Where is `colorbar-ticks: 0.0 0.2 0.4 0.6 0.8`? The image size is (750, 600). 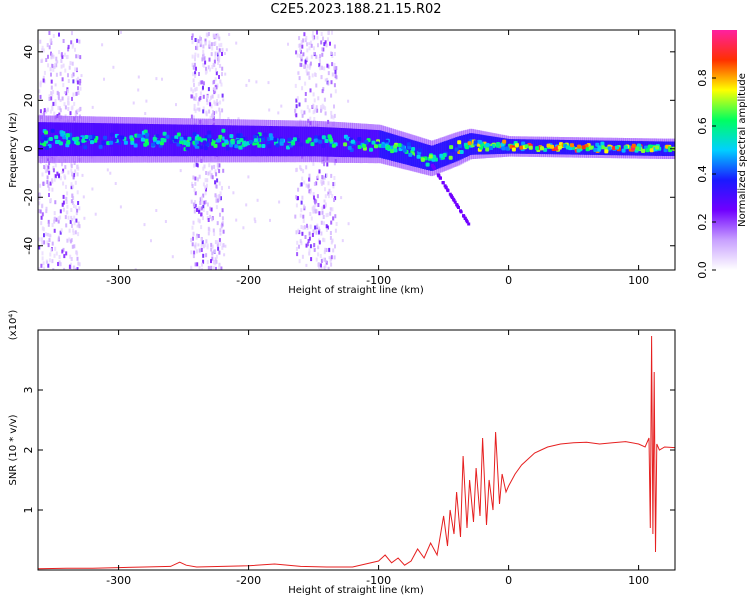
colorbar-ticks: 0.0 0.2 0.4 0.6 0.8 is located at coordinates (706, 174).